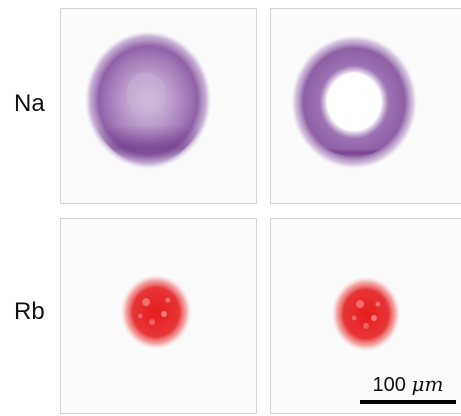  I want to click on row-label-rb: Rb, so click(29, 311).